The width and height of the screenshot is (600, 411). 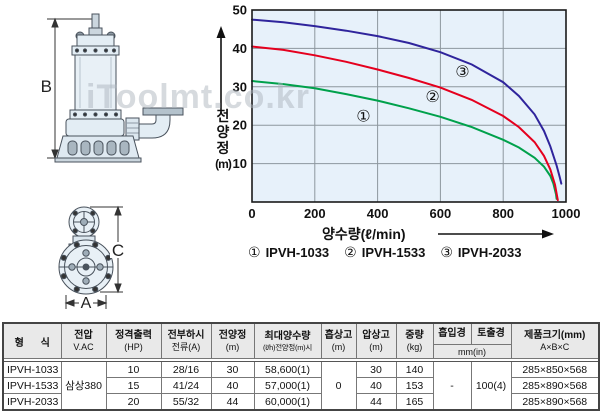 I want to click on x-tick-label: 1000, so click(x=566, y=213).